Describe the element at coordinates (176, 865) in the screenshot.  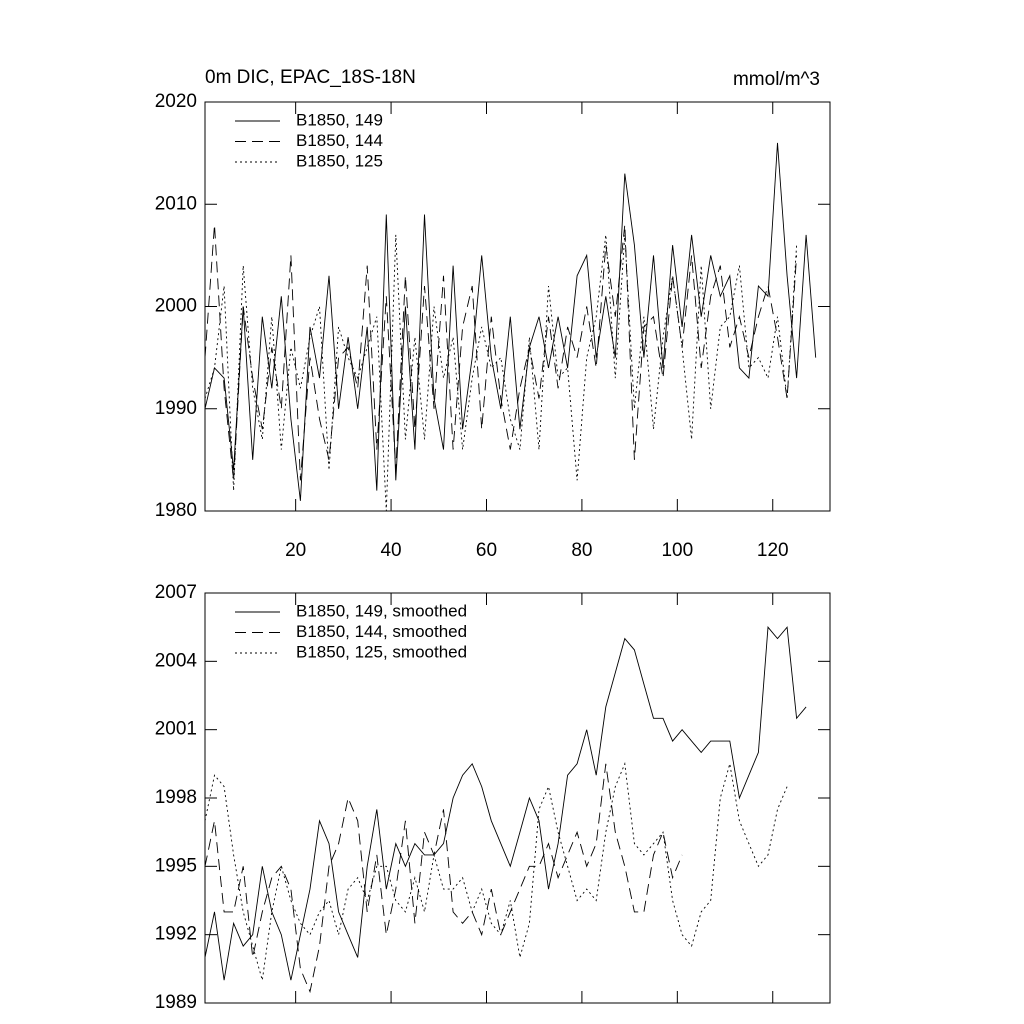
I see `y-tick-label: 1995` at that location.